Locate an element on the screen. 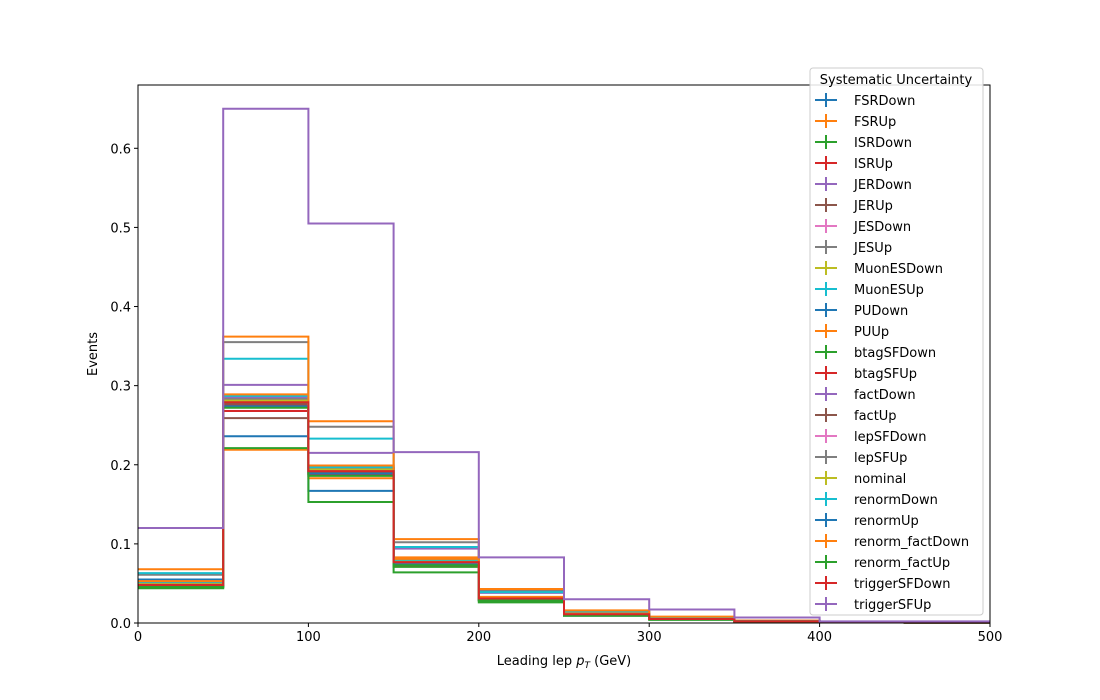 The image size is (1100, 700). legend-item: triggerSFDown is located at coordinates (882, 584).